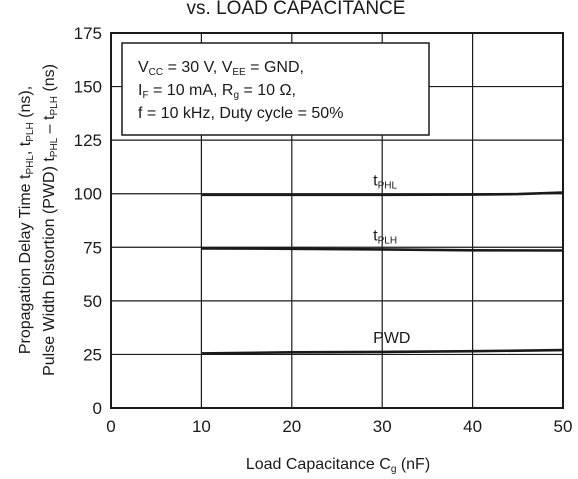  What do you see at coordinates (88, 87) in the screenshot?
I see `y-tick-label: 150` at bounding box center [88, 87].